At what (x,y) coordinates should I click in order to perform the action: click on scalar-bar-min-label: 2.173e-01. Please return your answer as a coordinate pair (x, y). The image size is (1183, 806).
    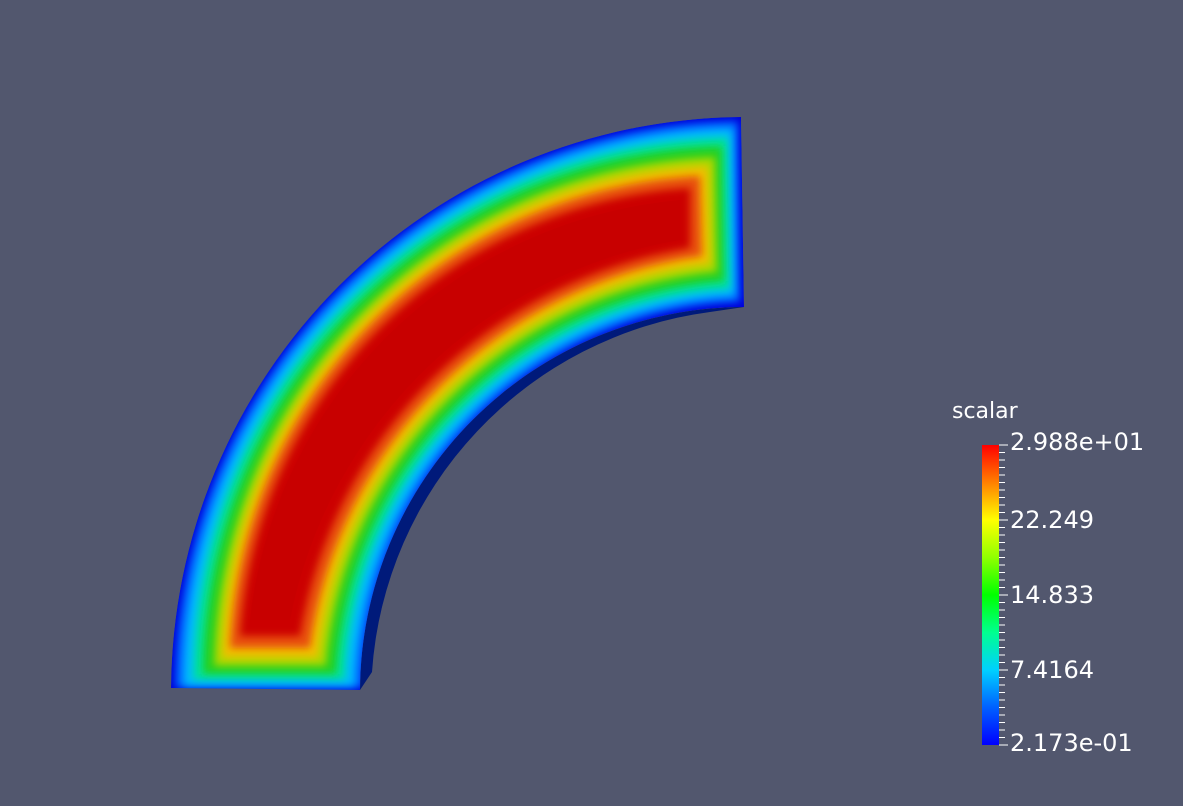
    Looking at the image, I should click on (1071, 743).